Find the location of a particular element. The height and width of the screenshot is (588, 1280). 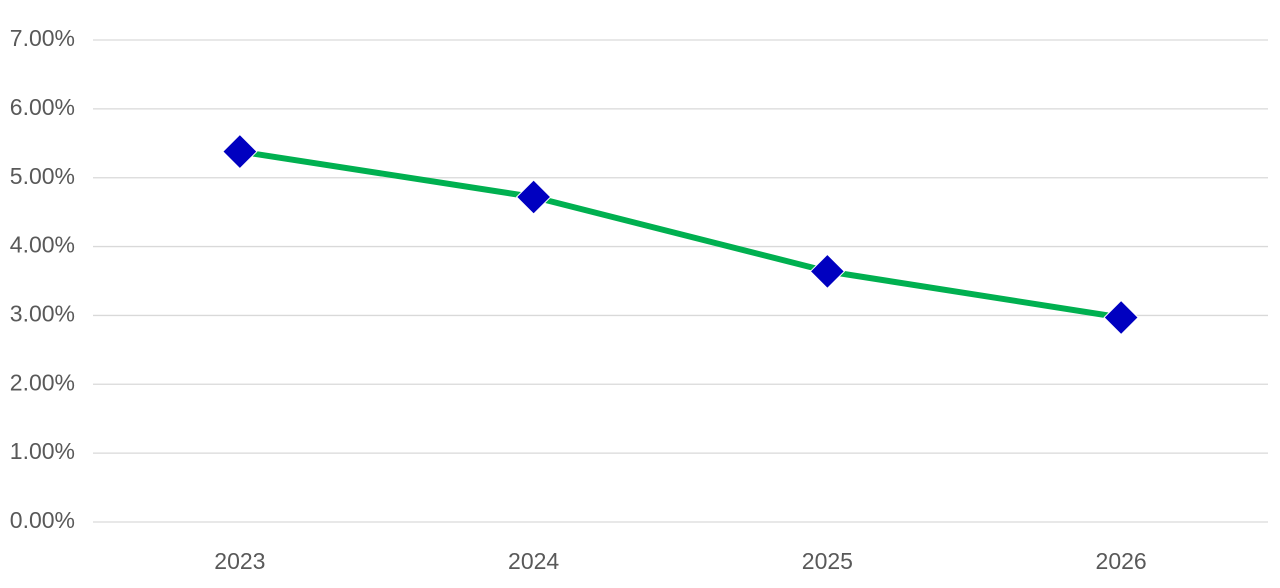

y-tick-label: 0.00% is located at coordinates (42, 520).